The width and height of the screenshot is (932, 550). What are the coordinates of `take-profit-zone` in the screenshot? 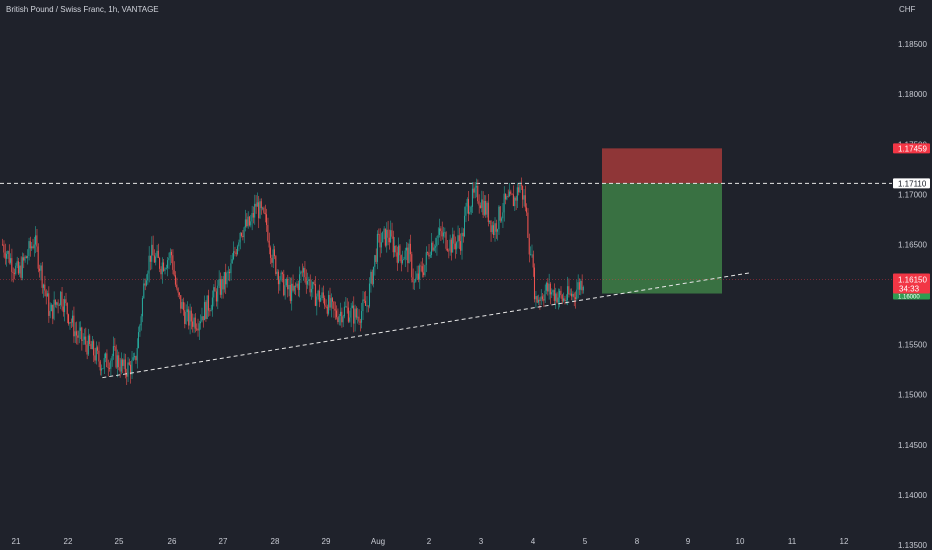 It's located at (662, 238).